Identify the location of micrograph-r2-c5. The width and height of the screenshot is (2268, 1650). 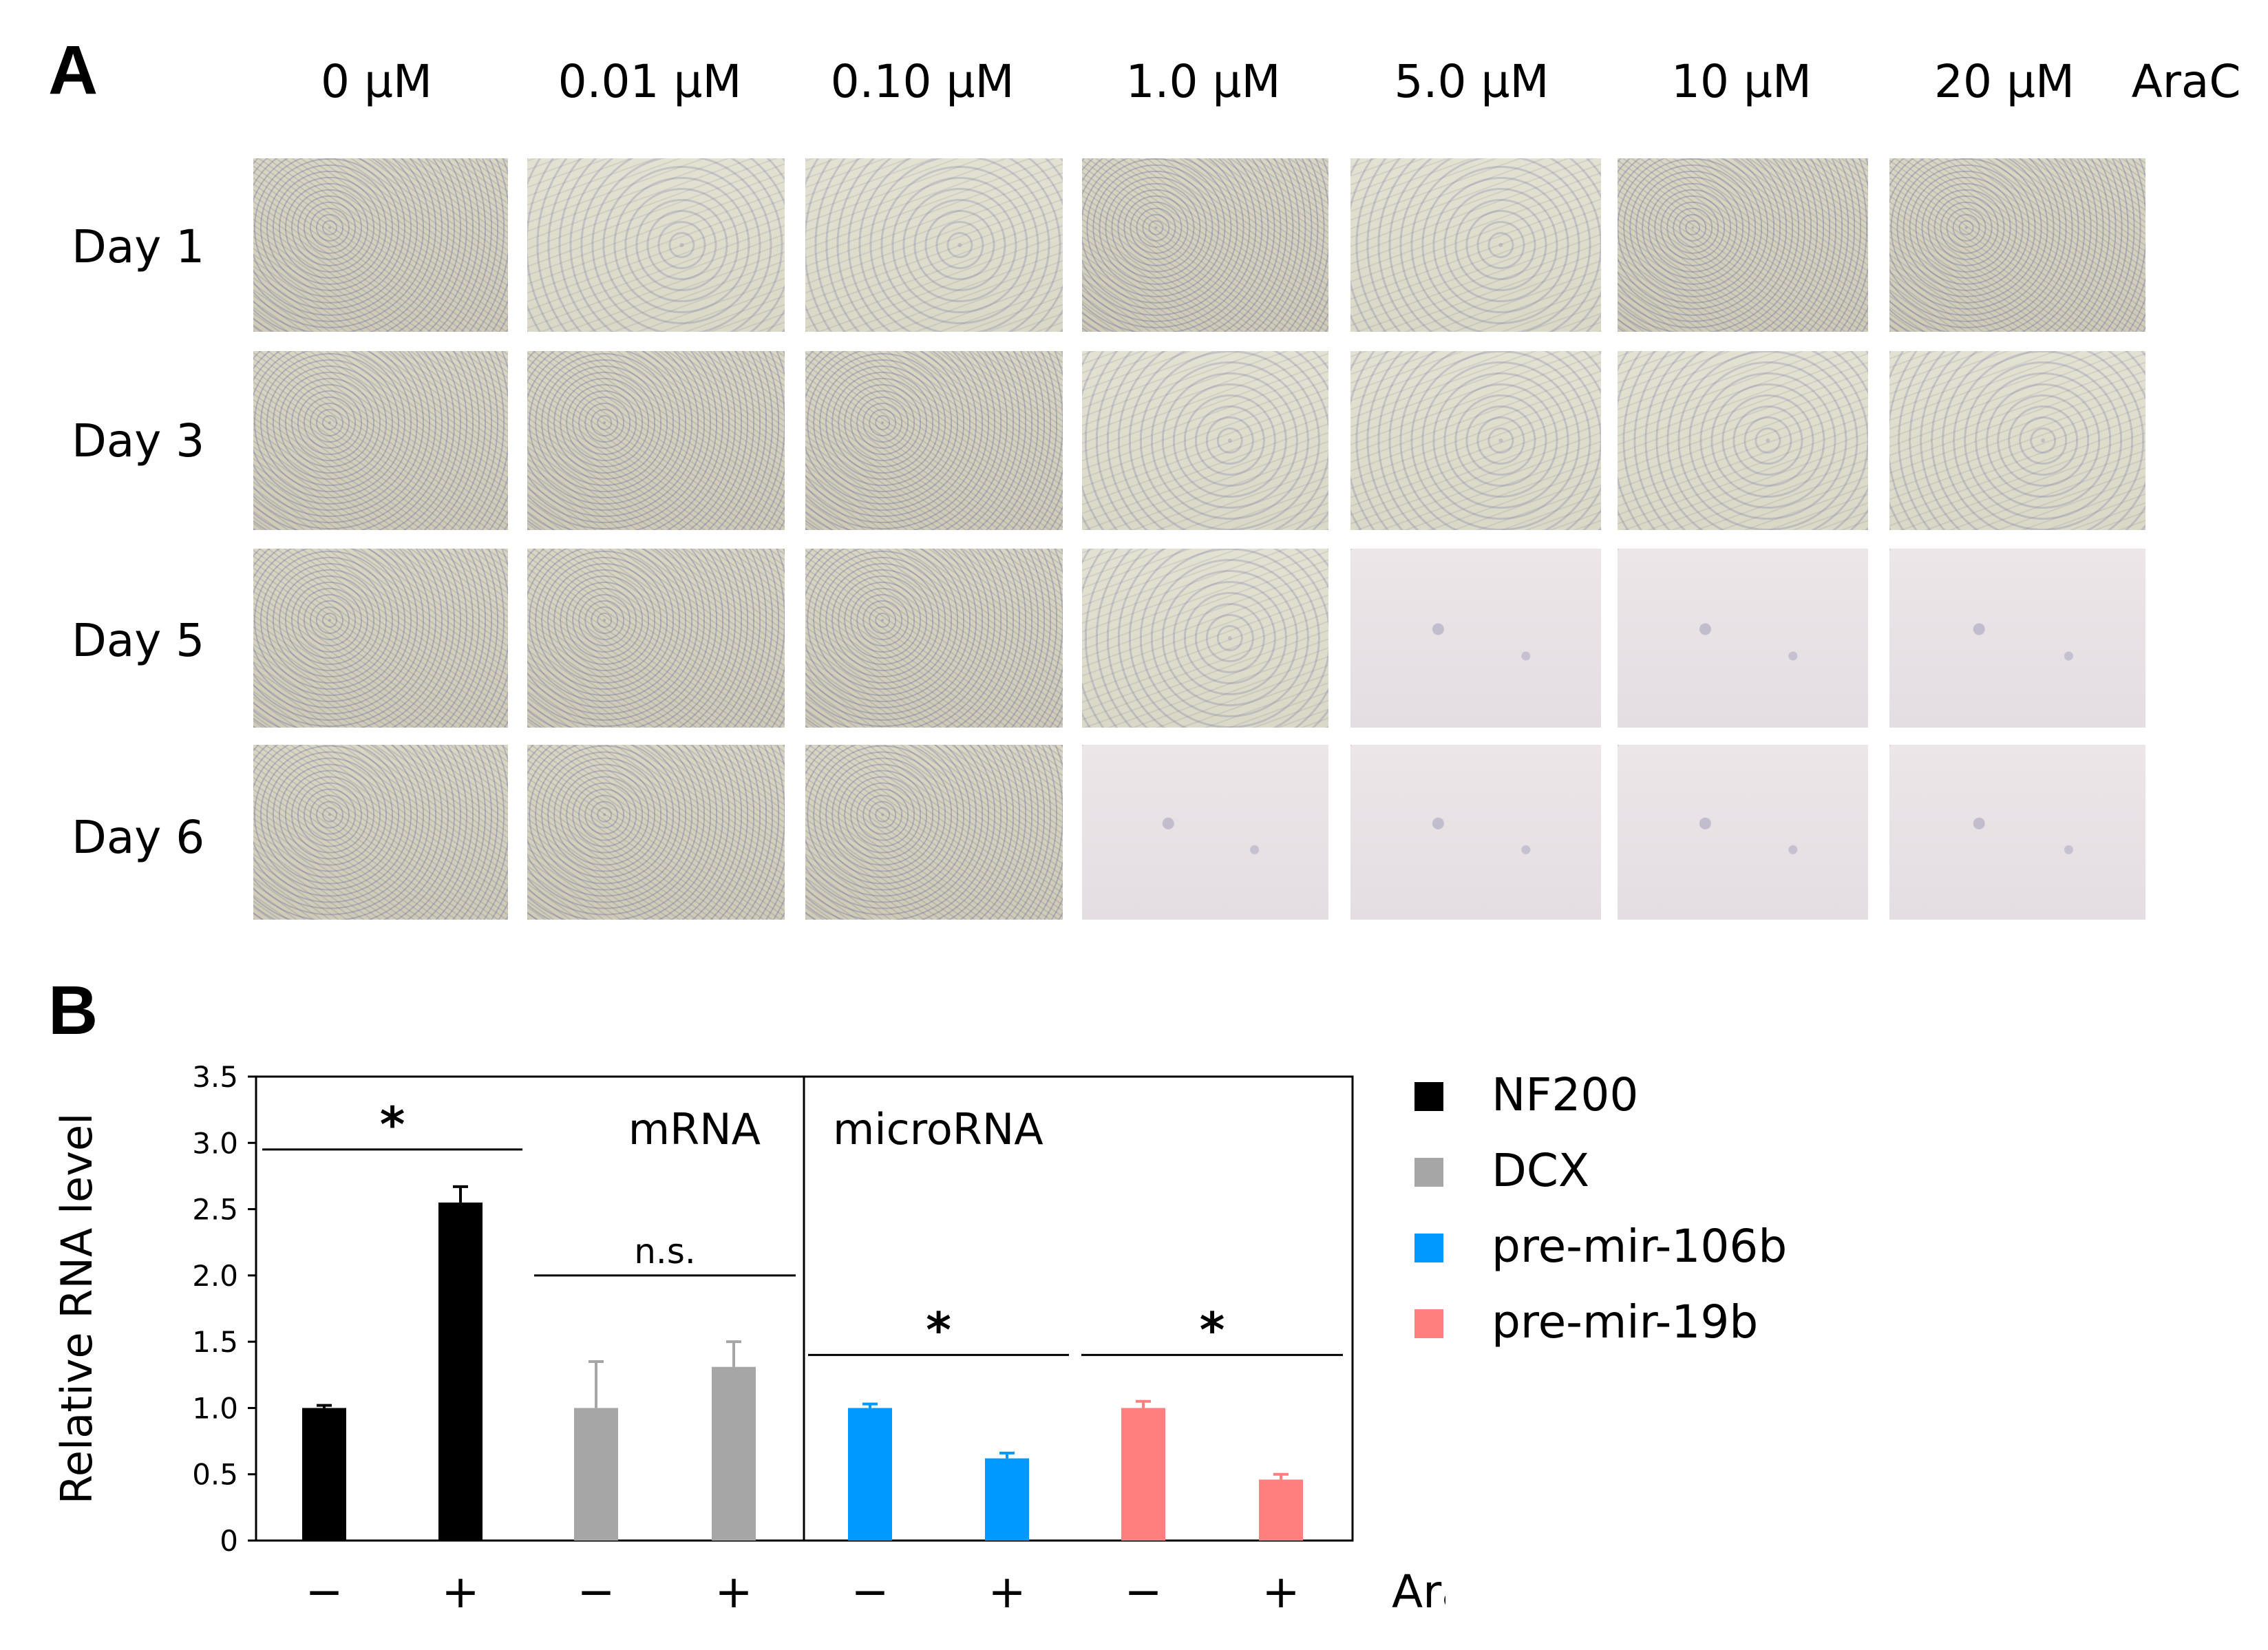
(1476, 440).